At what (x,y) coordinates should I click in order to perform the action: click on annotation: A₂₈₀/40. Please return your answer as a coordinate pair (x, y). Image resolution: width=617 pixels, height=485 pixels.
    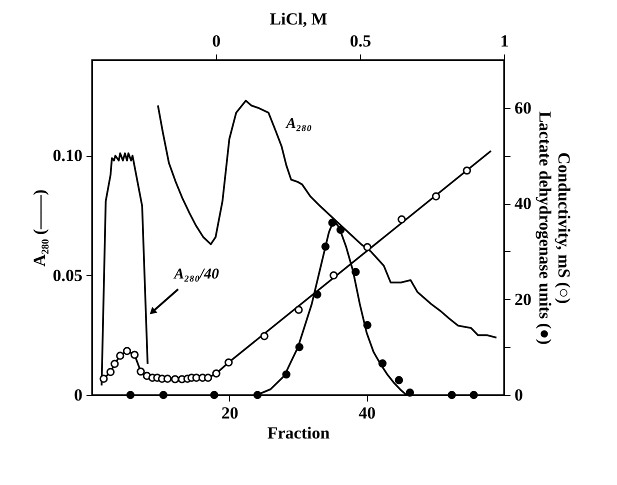
    Looking at the image, I should click on (196, 274).